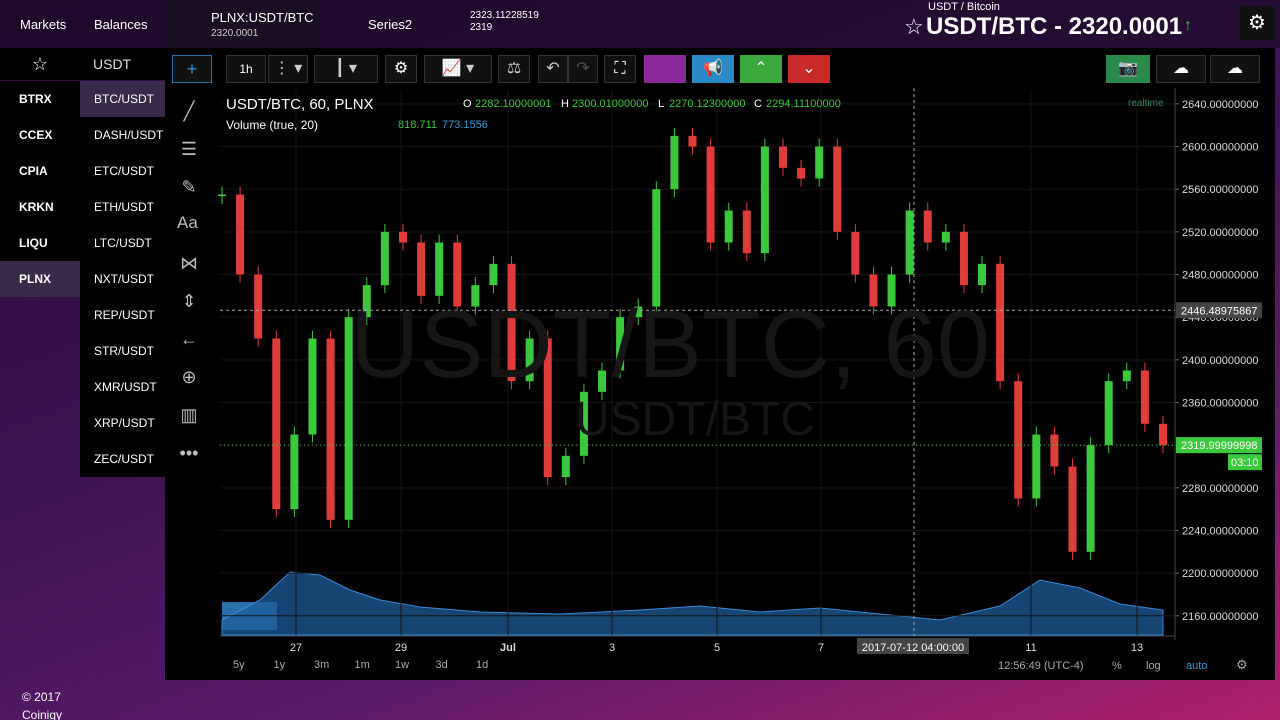  I want to click on crosshair-tool: +, so click(192, 69).